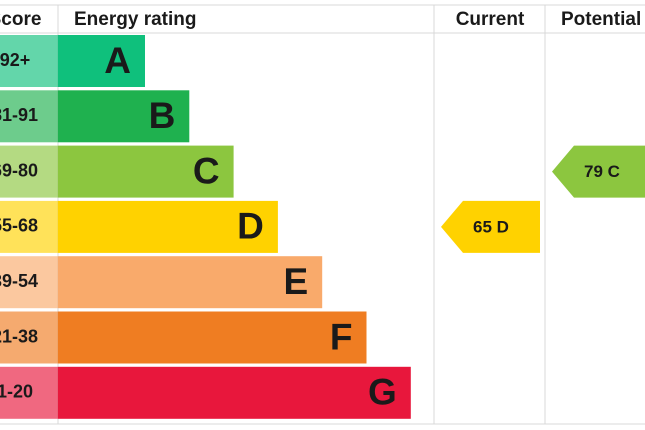 The width and height of the screenshot is (645, 430). What do you see at coordinates (20, 19) in the screenshot?
I see `header: Score` at bounding box center [20, 19].